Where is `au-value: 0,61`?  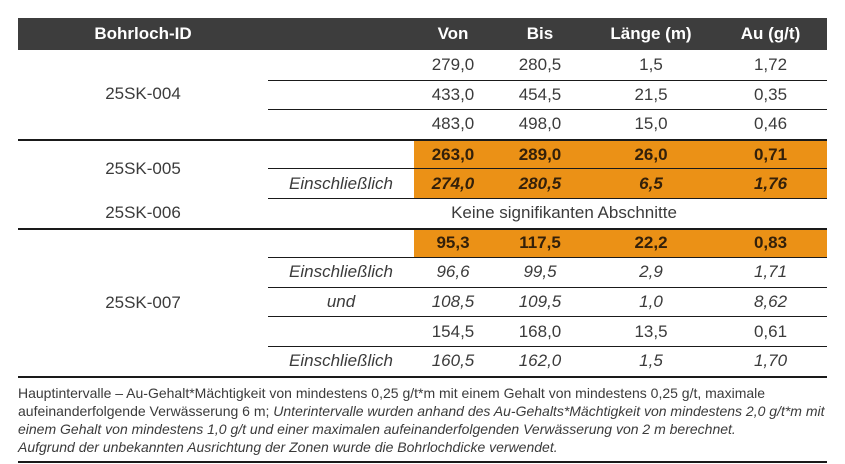 au-value: 0,61 is located at coordinates (770, 331).